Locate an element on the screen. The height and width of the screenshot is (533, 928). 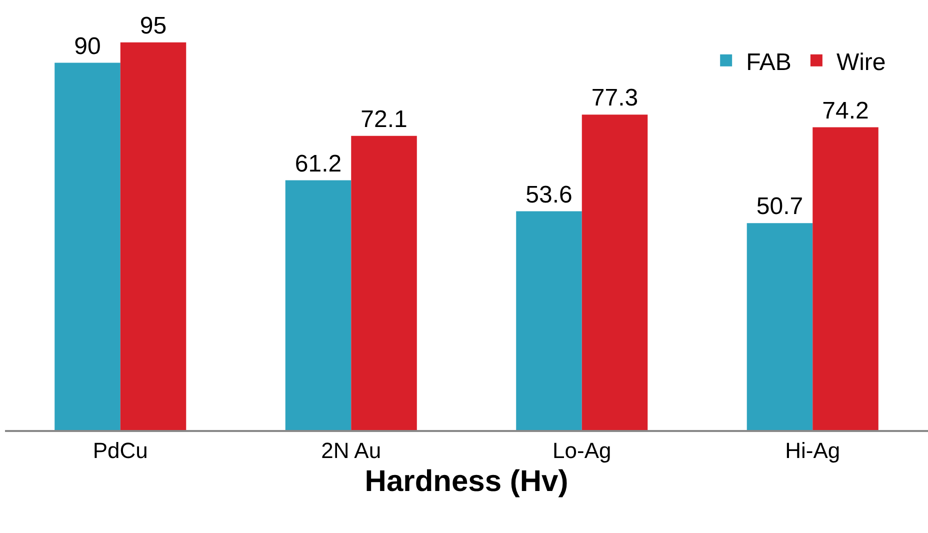
x-tick-label: Lo-Ag is located at coordinates (582, 451).